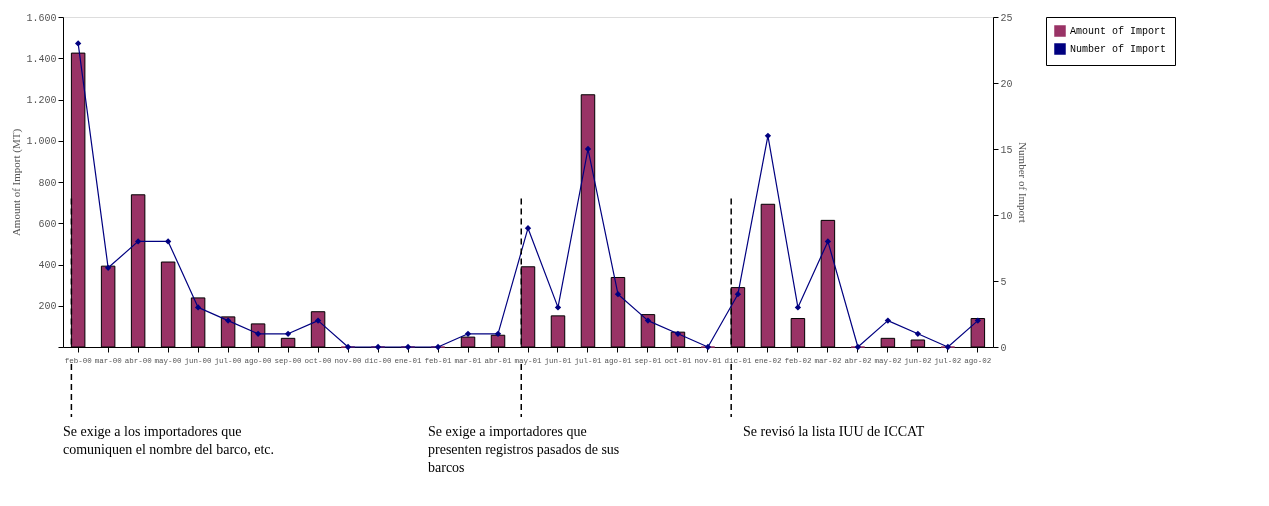 This screenshot has width=1269, height=506. Describe the element at coordinates (1003, 282) in the screenshot. I see `y2-tick-label: 5` at that location.